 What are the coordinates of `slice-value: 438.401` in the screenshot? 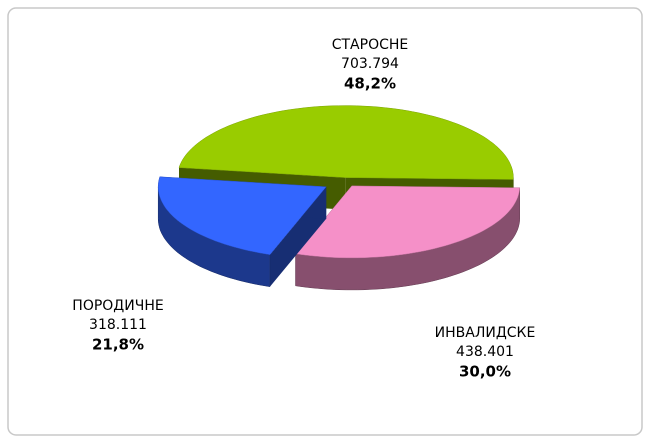 It's located at (485, 352).